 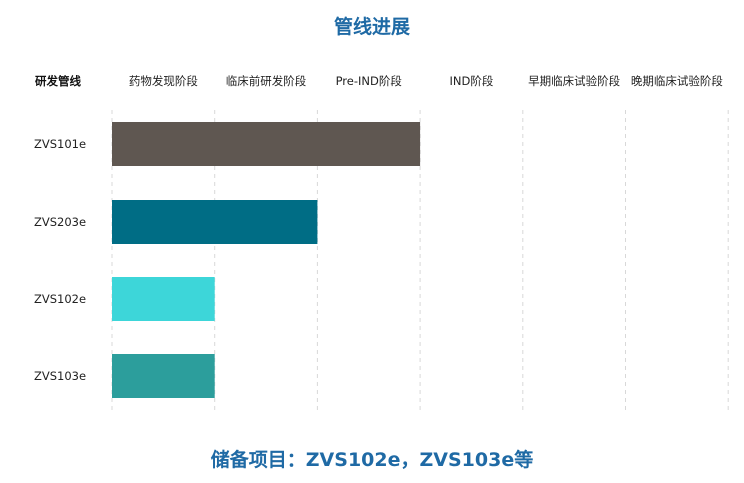 What do you see at coordinates (372, 460) in the screenshot?
I see `footnote: 储备项目：ZVS102e，ZVS103e等` at bounding box center [372, 460].